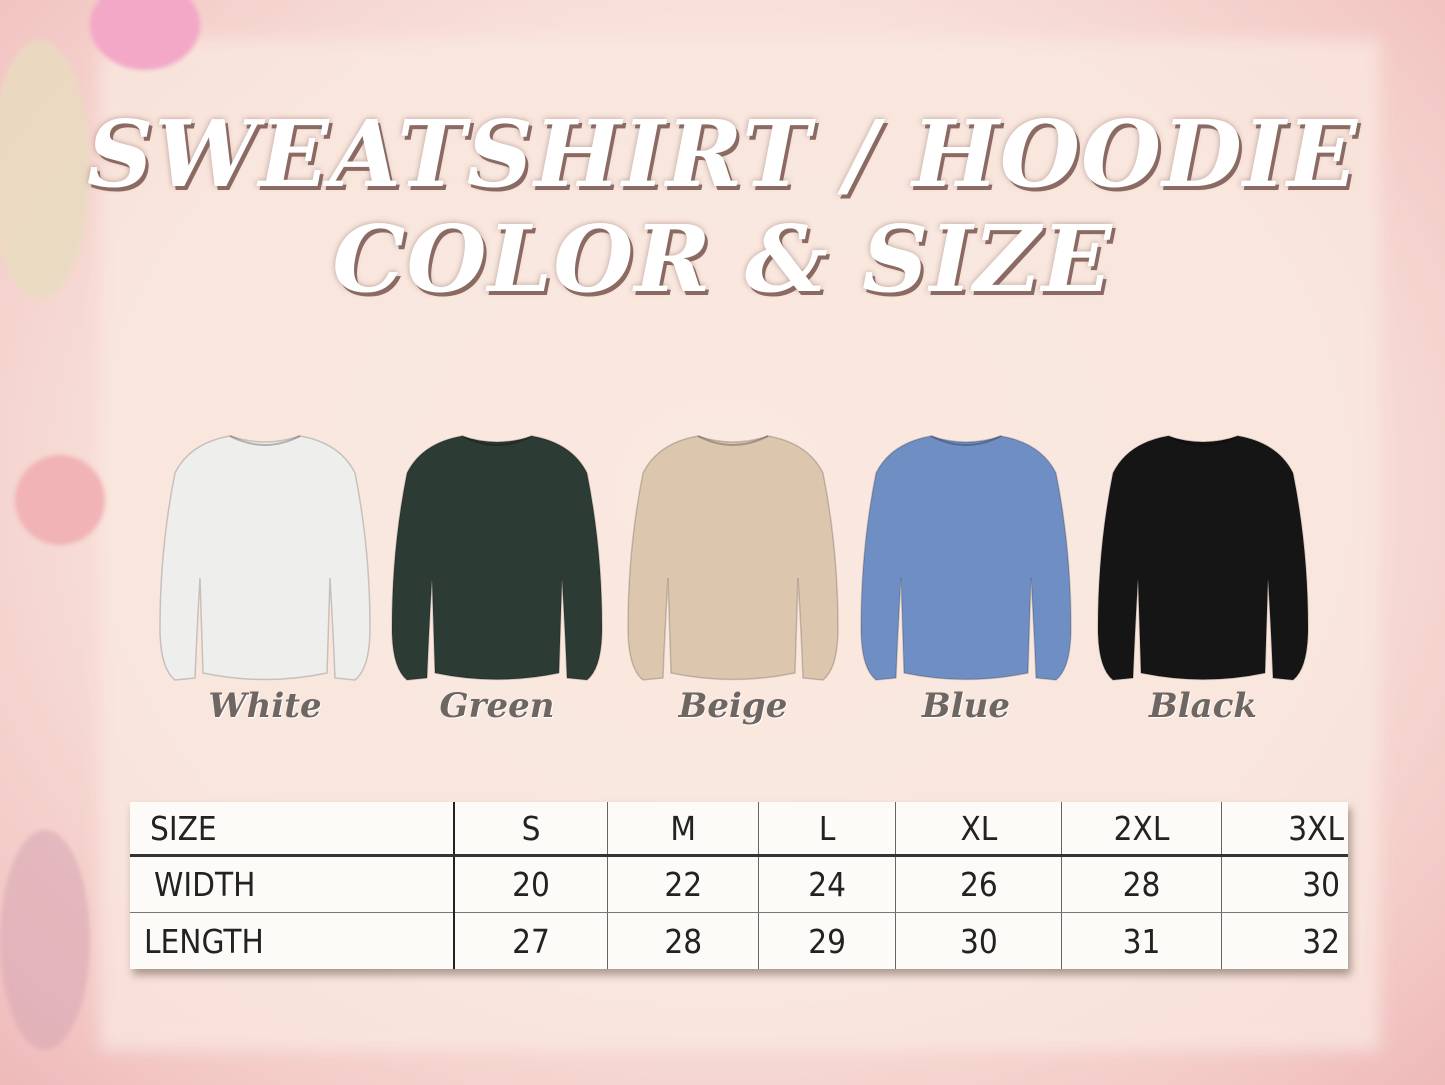 The image size is (1445, 1085). I want to click on header-cell: XL, so click(978, 829).